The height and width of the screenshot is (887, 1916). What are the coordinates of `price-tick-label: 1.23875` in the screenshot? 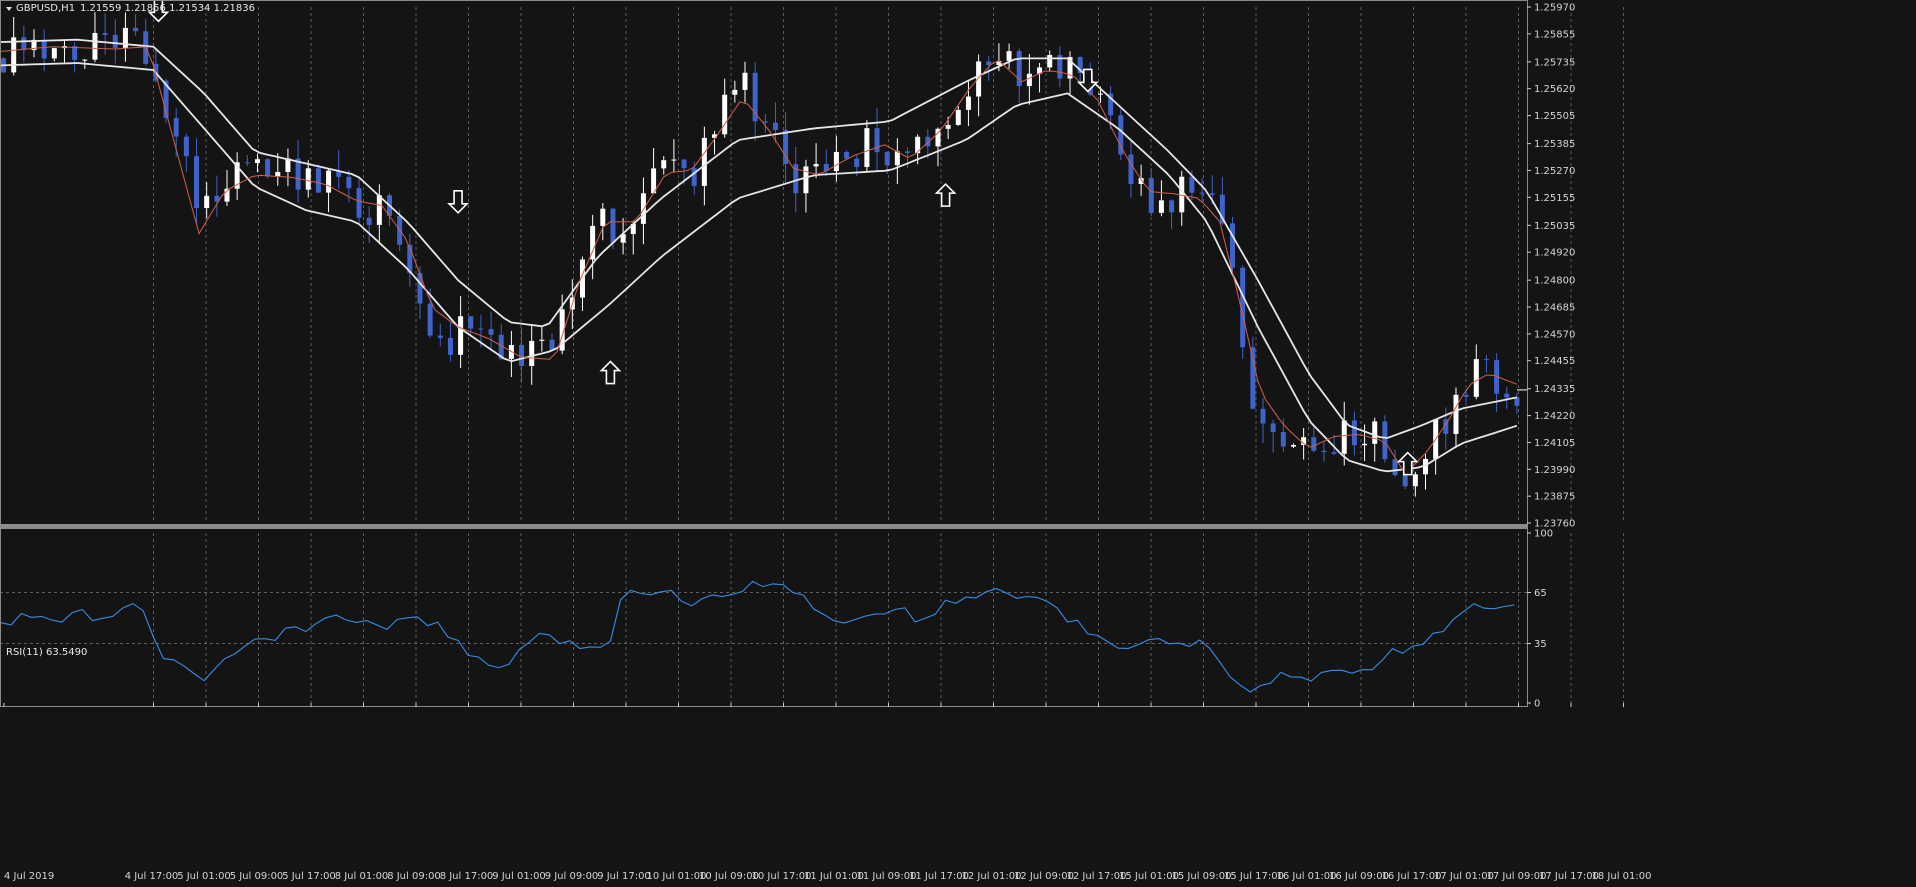 It's located at (1554, 497).